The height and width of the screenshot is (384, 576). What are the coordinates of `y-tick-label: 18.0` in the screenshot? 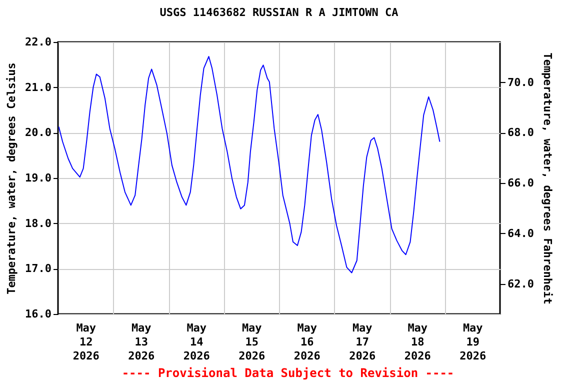 It's located at (38, 223).